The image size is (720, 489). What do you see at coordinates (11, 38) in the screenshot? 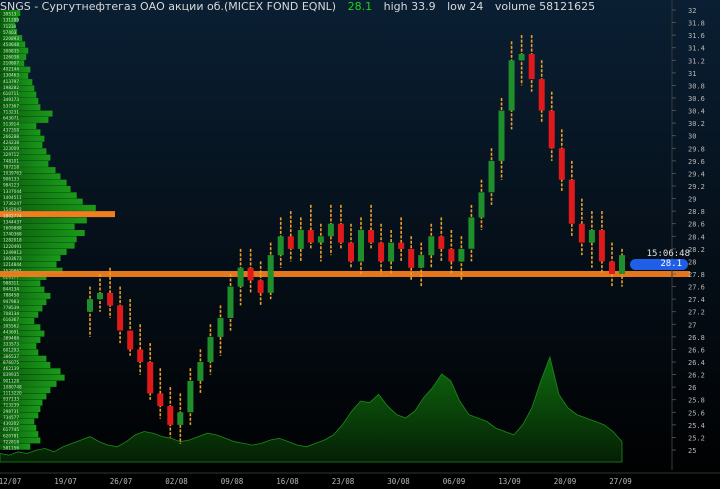
I see `volume-profile-label: 220893` at bounding box center [11, 38].